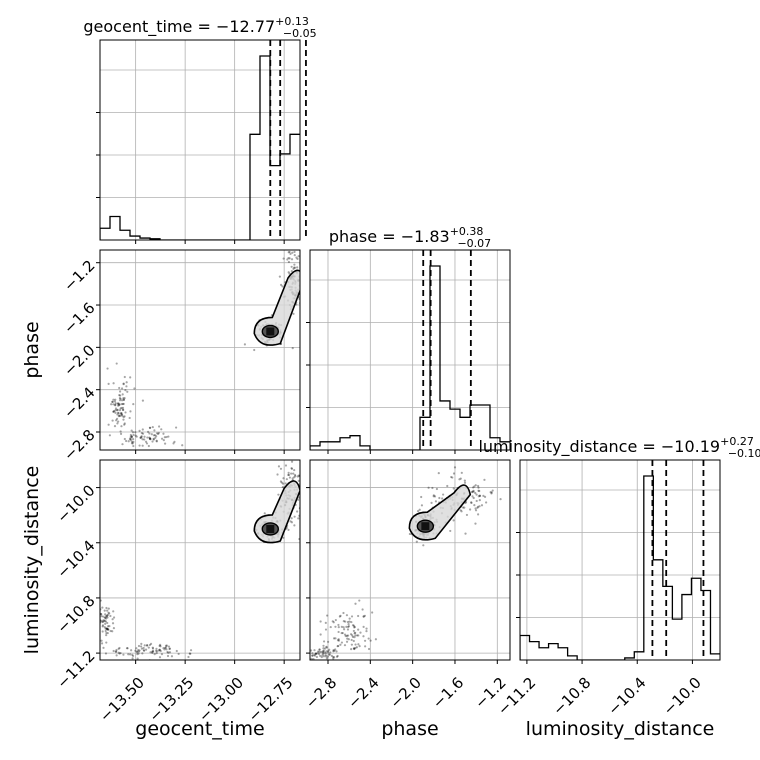 The width and height of the screenshot is (760, 760). What do you see at coordinates (737, 441) in the screenshot?
I see `title-sup: +0.27` at bounding box center [737, 441].